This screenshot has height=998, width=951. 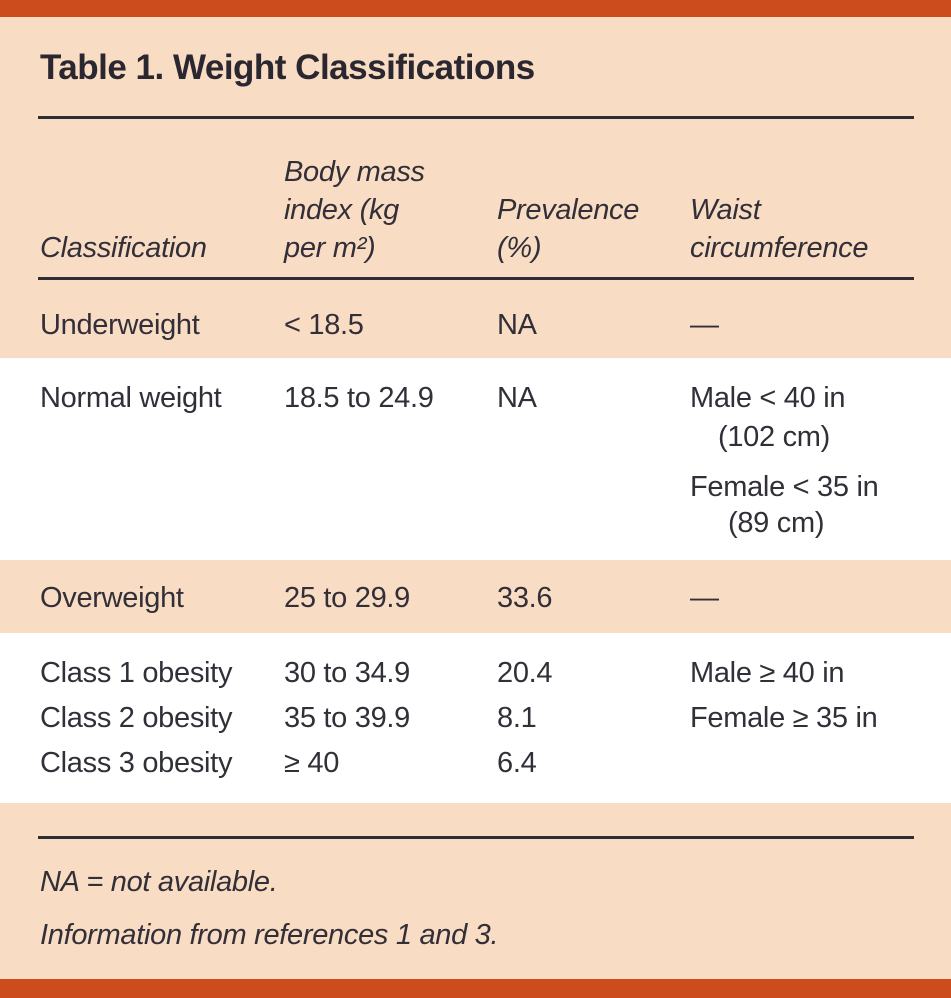 I want to click on column-header-bmi: Body mass index (kg per m²), so click(x=354, y=210).